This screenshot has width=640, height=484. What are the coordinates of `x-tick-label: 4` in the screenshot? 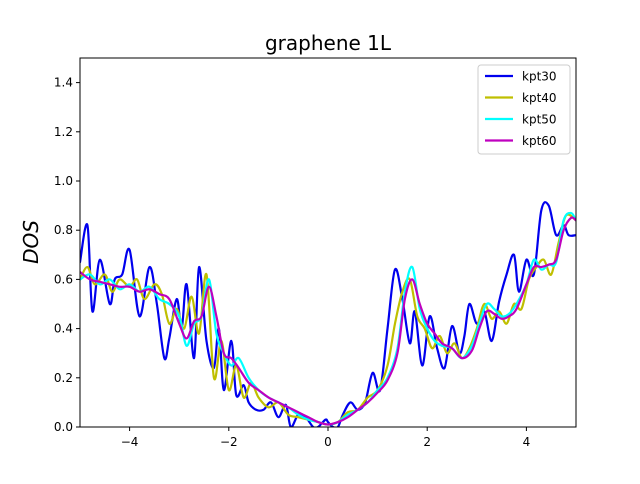 It's located at (527, 442).